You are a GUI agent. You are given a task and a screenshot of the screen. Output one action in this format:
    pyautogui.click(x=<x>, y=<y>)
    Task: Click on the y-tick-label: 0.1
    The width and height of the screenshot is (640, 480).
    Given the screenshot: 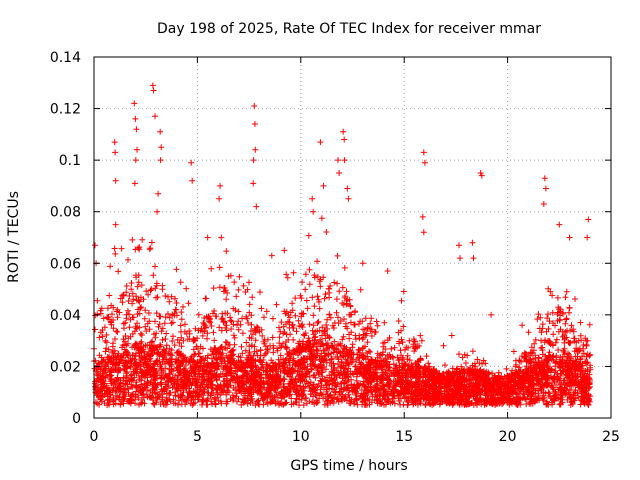 What is the action you would take?
    pyautogui.click(x=70, y=161)
    